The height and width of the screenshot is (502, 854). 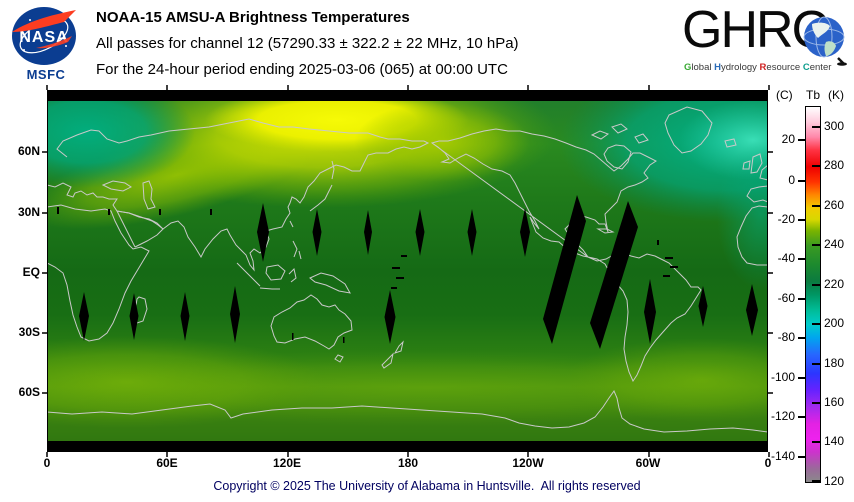 What do you see at coordinates (834, 323) in the screenshot?
I see `colorbar-kelvin-200: 200` at bounding box center [834, 323].